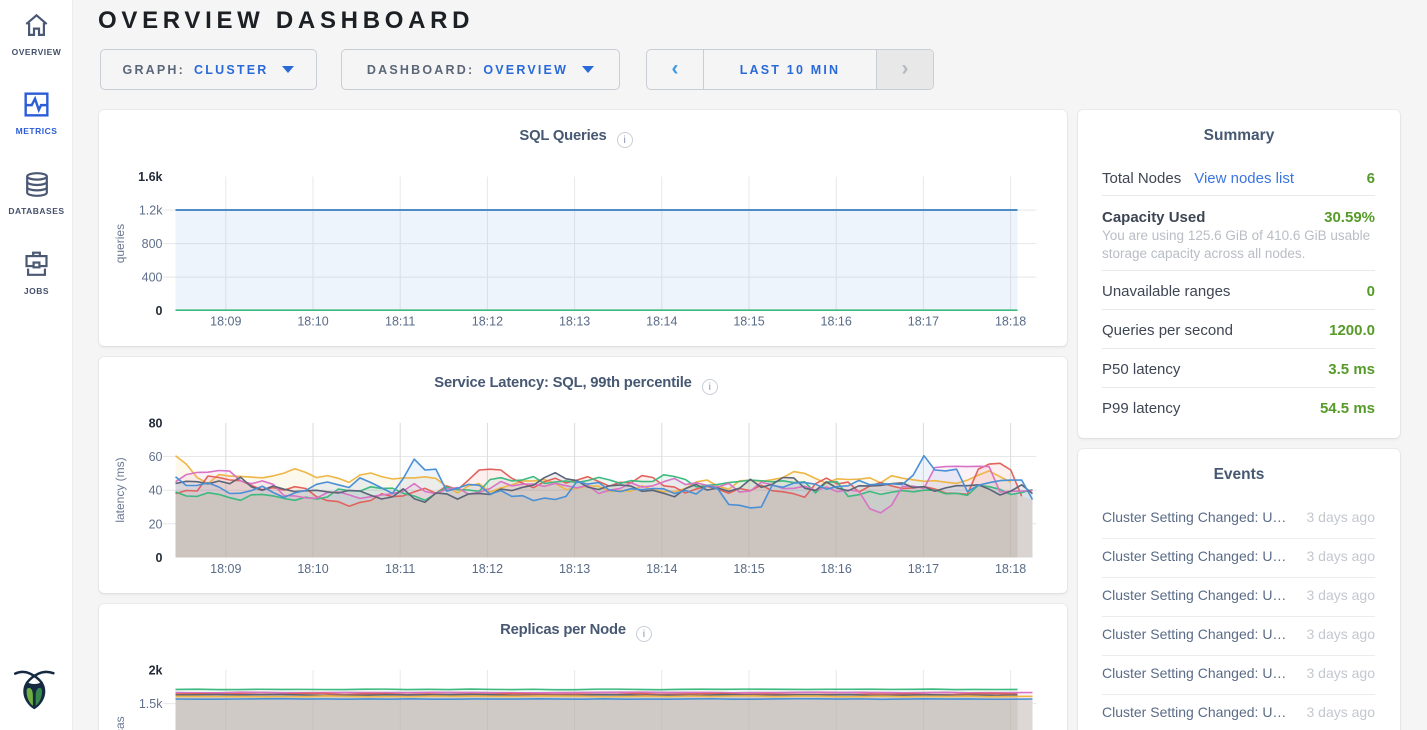 This screenshot has width=1427, height=730. Describe the element at coordinates (120, 489) in the screenshot. I see `svg-text: latency (ms)` at that location.